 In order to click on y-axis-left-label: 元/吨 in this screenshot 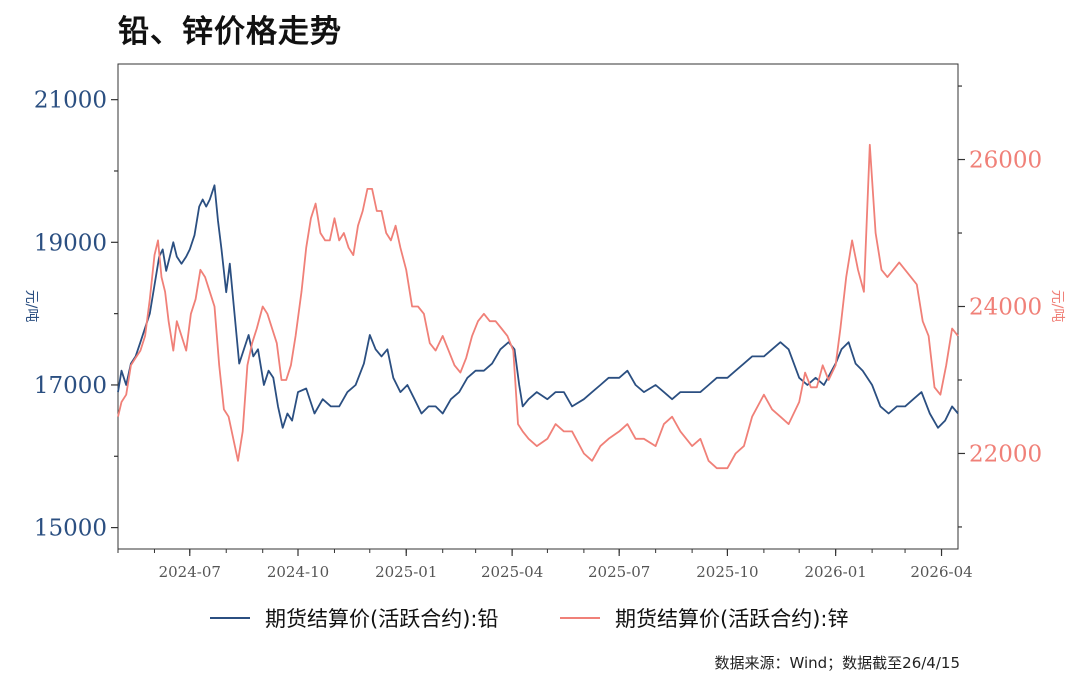, I will do `click(31, 306)`.